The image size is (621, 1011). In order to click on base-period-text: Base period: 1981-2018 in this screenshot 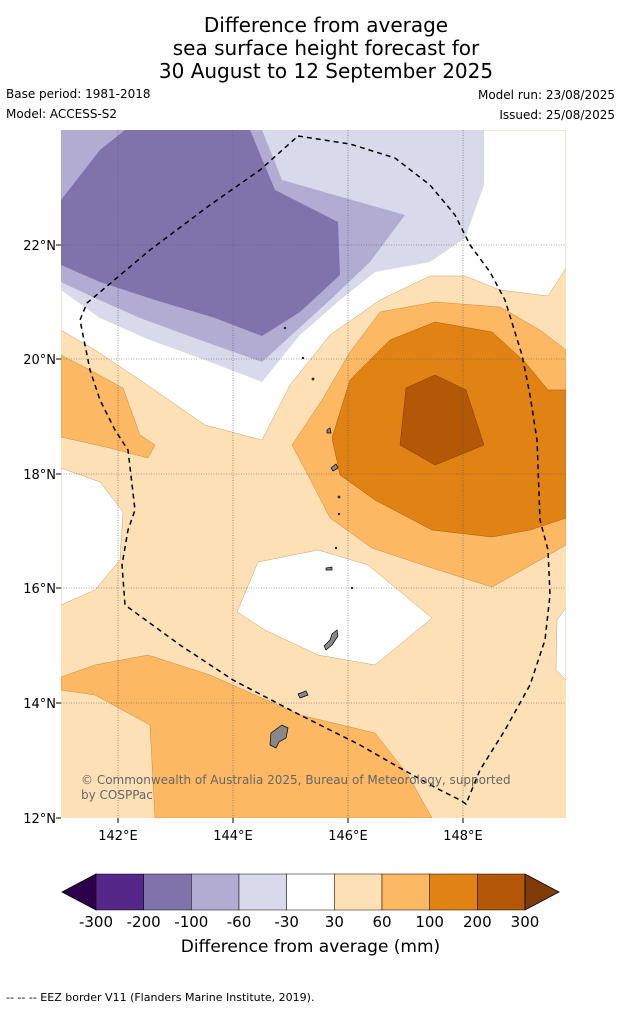, I will do `click(78, 94)`.